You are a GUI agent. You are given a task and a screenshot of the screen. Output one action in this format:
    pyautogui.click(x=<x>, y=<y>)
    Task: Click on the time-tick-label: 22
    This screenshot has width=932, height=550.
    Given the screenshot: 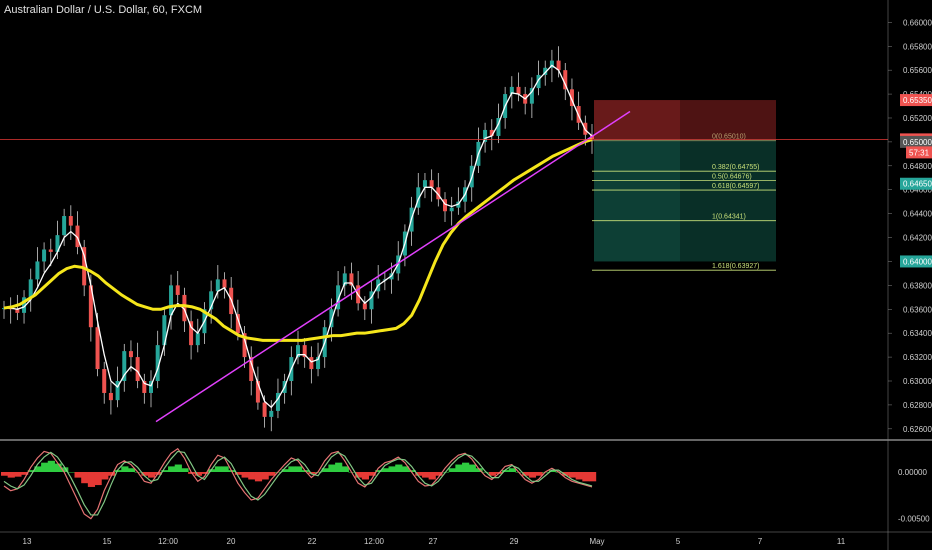 What is the action you would take?
    pyautogui.click(x=312, y=541)
    